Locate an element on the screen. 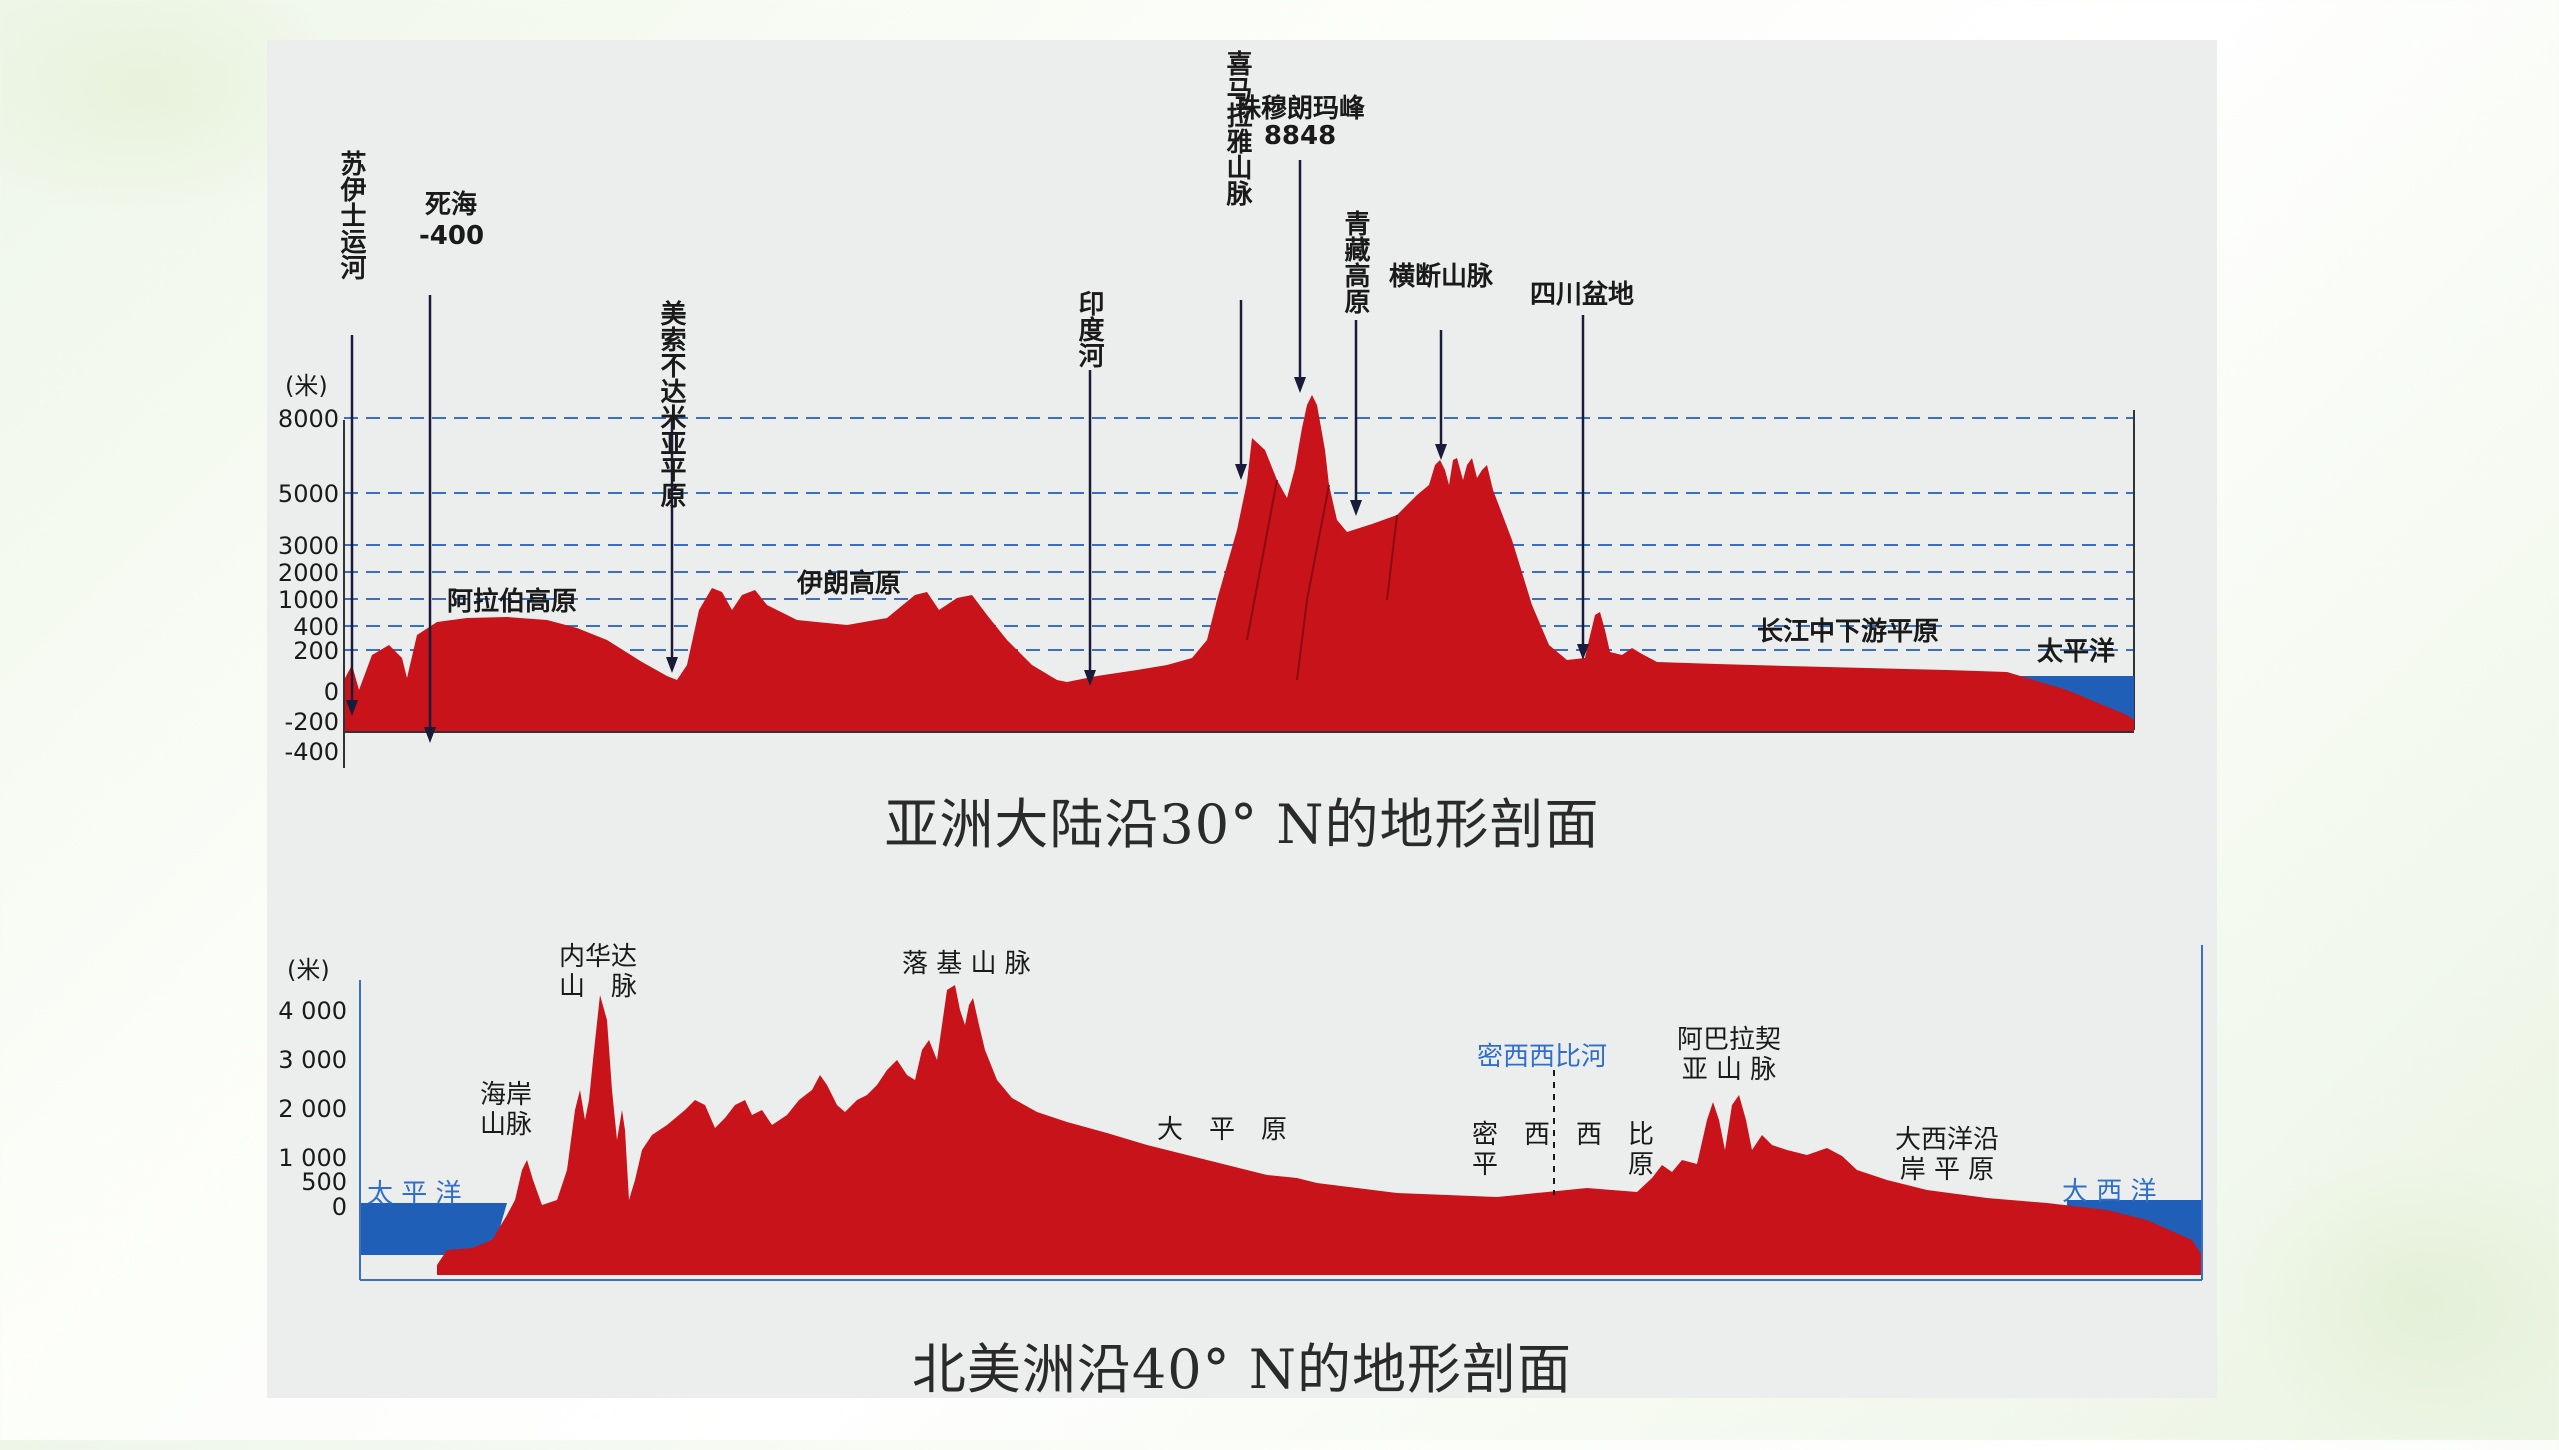 The width and height of the screenshot is (2559, 1450). label-nevada-part2: 山 脉 is located at coordinates (598, 987).